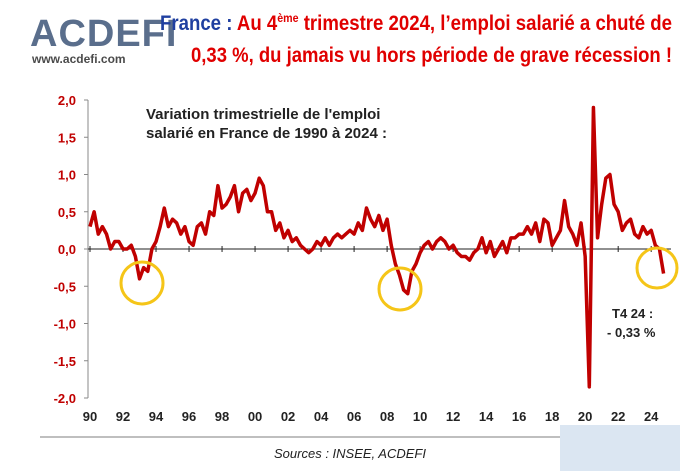 Image resolution: width=680 pixels, height=471 pixels. Describe the element at coordinates (222, 416) in the screenshot. I see `x-tick-label: 98` at that location.